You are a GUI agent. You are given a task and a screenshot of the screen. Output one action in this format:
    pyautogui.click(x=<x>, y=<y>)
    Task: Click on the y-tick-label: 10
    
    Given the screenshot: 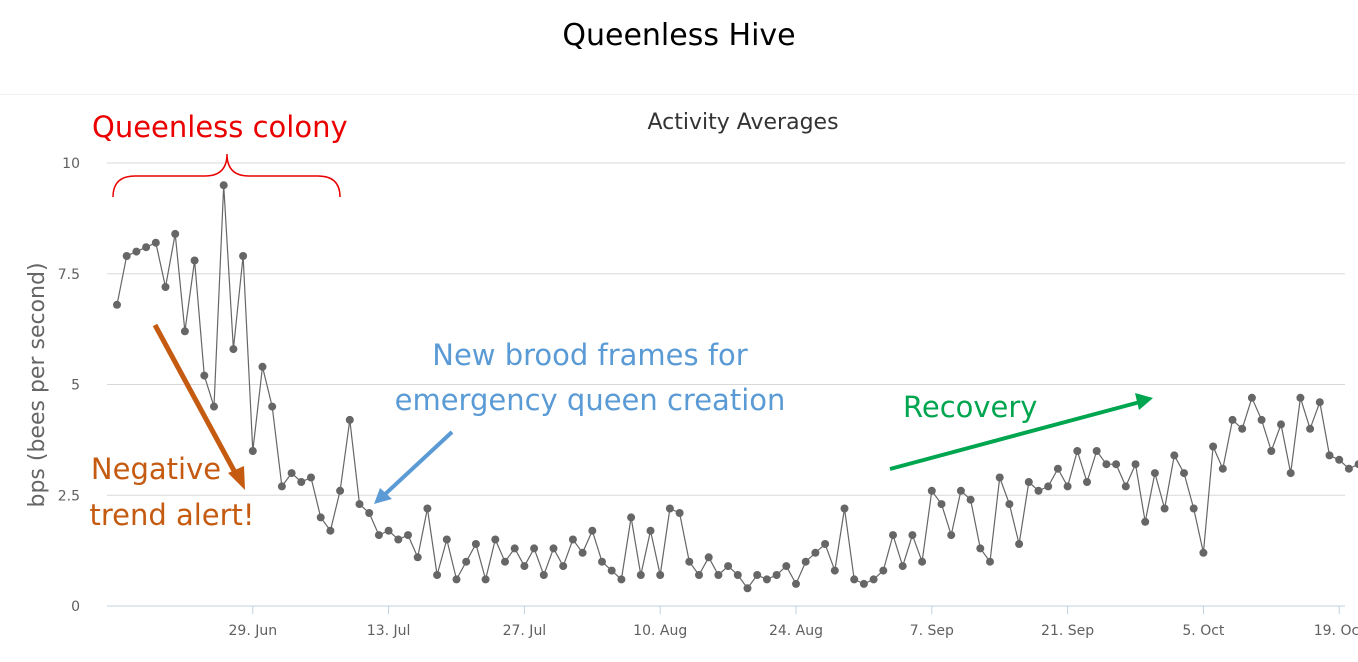 What is the action you would take?
    pyautogui.click(x=71, y=164)
    